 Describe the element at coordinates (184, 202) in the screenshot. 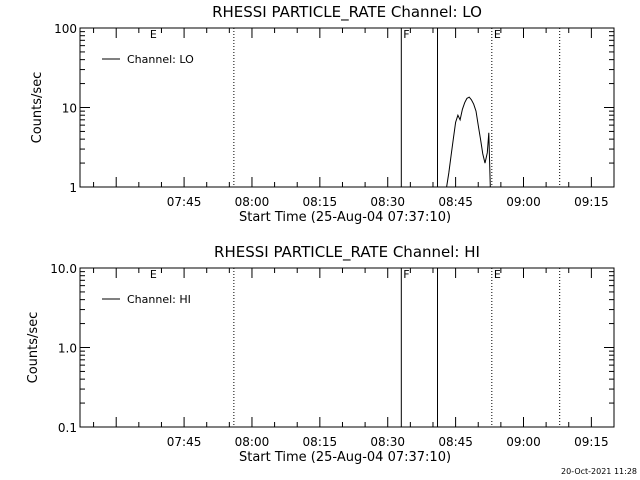

I see `p1-xtick-label: 07:45` at that location.